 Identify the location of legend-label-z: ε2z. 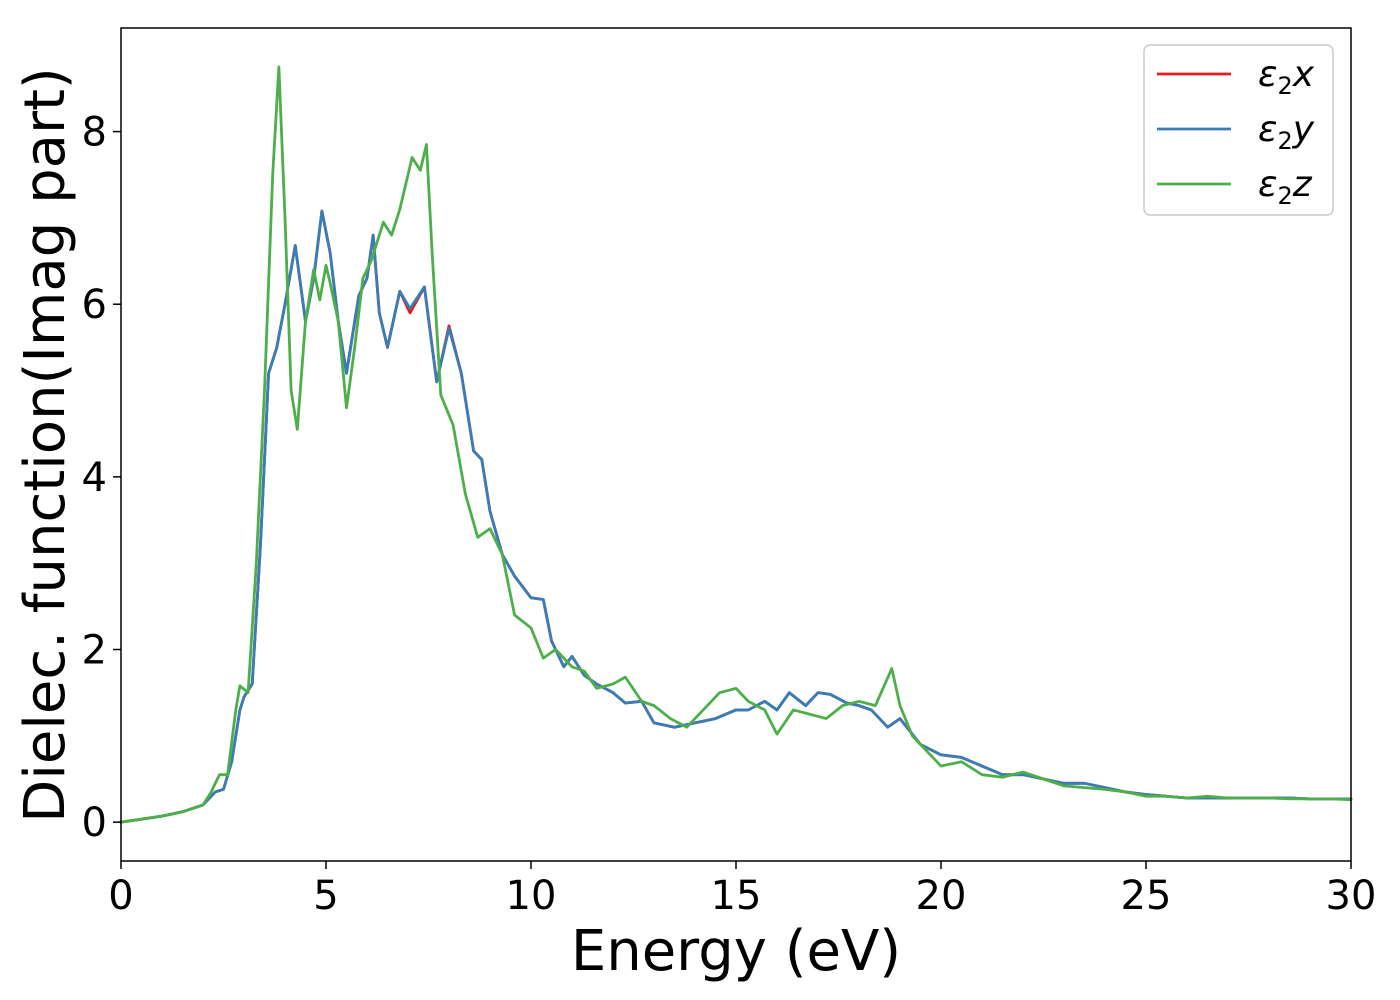
(1285, 187).